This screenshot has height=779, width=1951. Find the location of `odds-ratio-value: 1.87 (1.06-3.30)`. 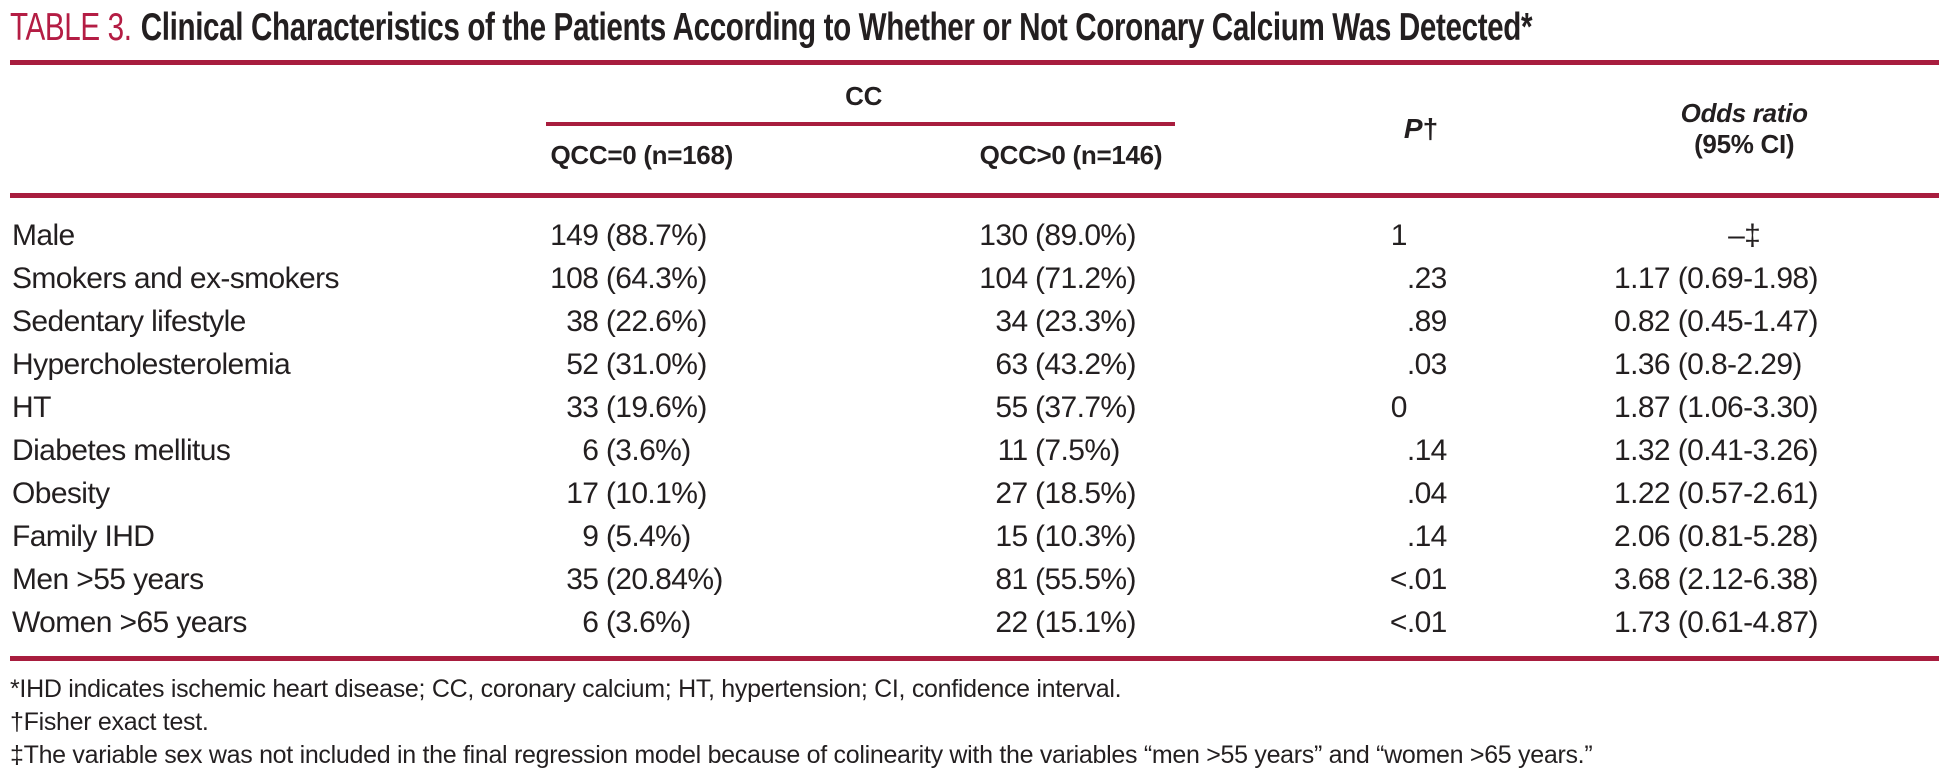

odds-ratio-value: 1.87 (1.06-3.30) is located at coordinates (1716, 407).